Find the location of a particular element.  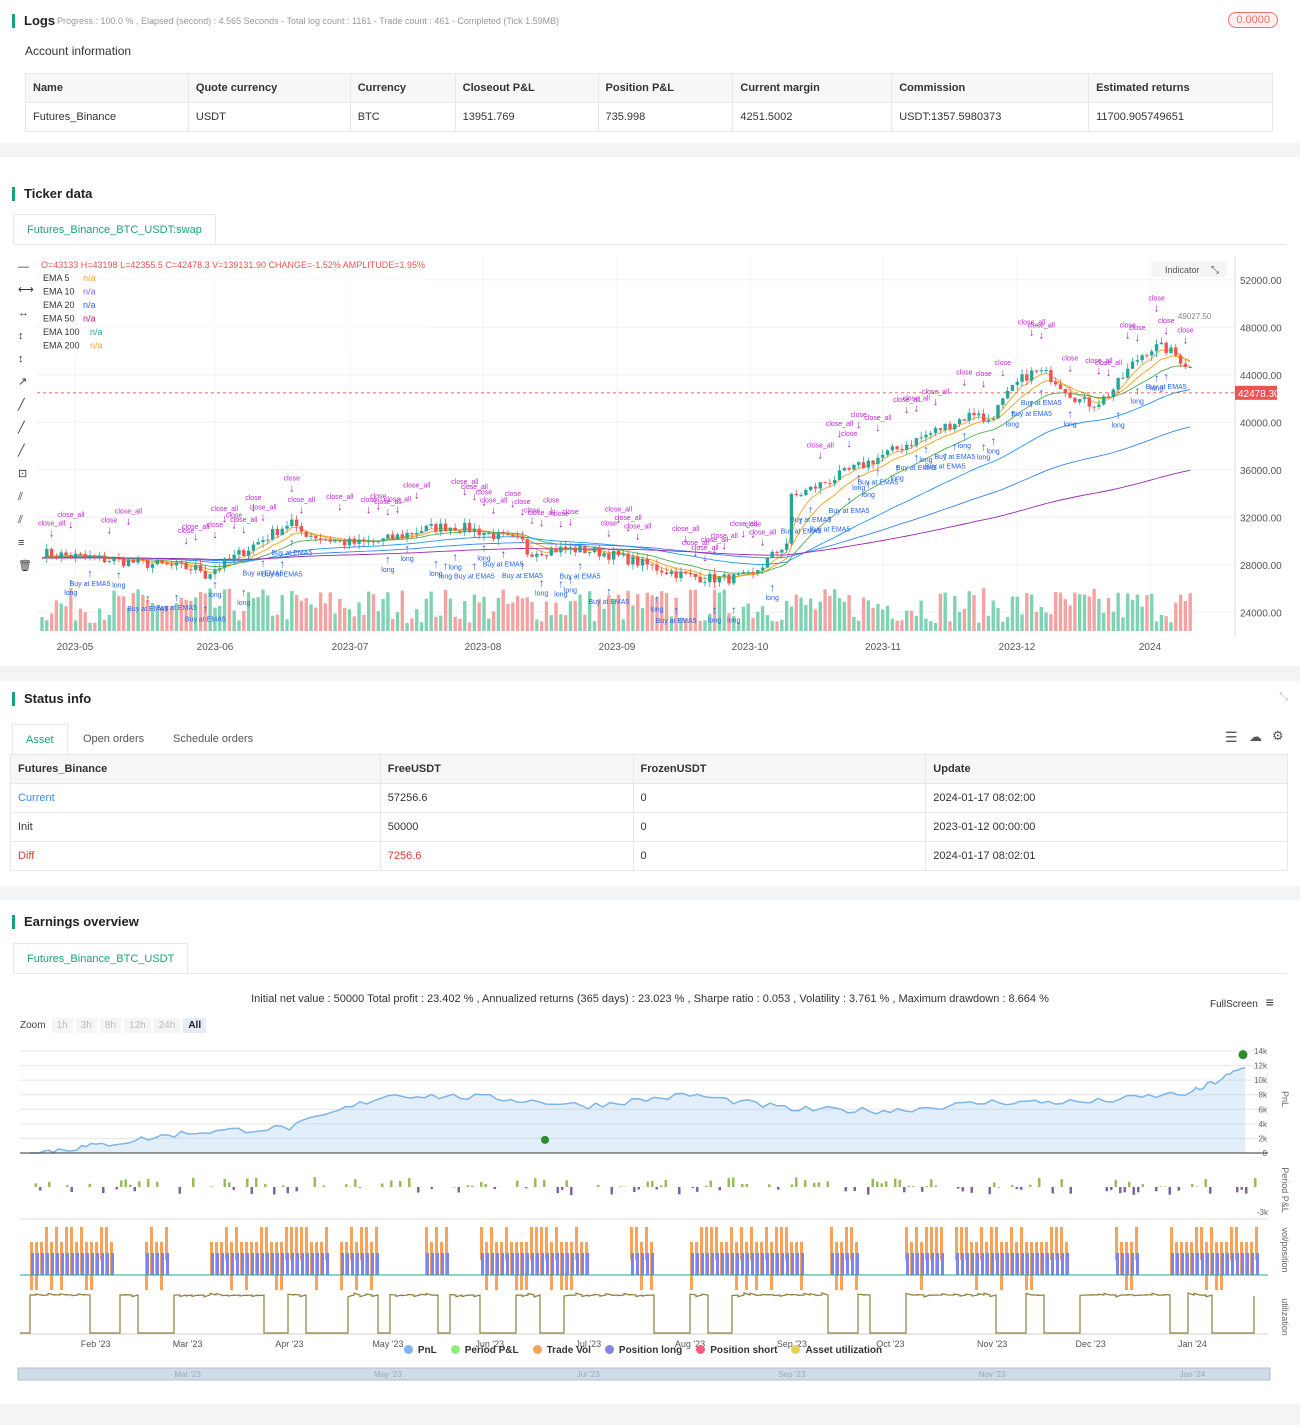

tab-earnings-symbol: Futures_Binance_BTC_USDT is located at coordinates (100, 958).